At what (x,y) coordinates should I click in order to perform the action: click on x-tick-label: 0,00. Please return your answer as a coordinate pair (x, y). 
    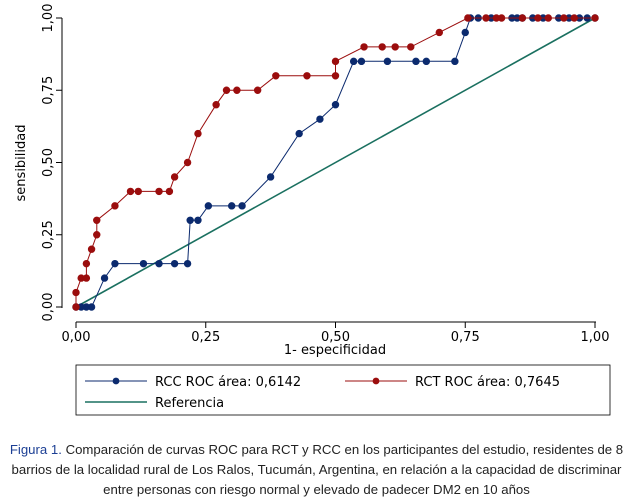
    Looking at the image, I should click on (76, 337).